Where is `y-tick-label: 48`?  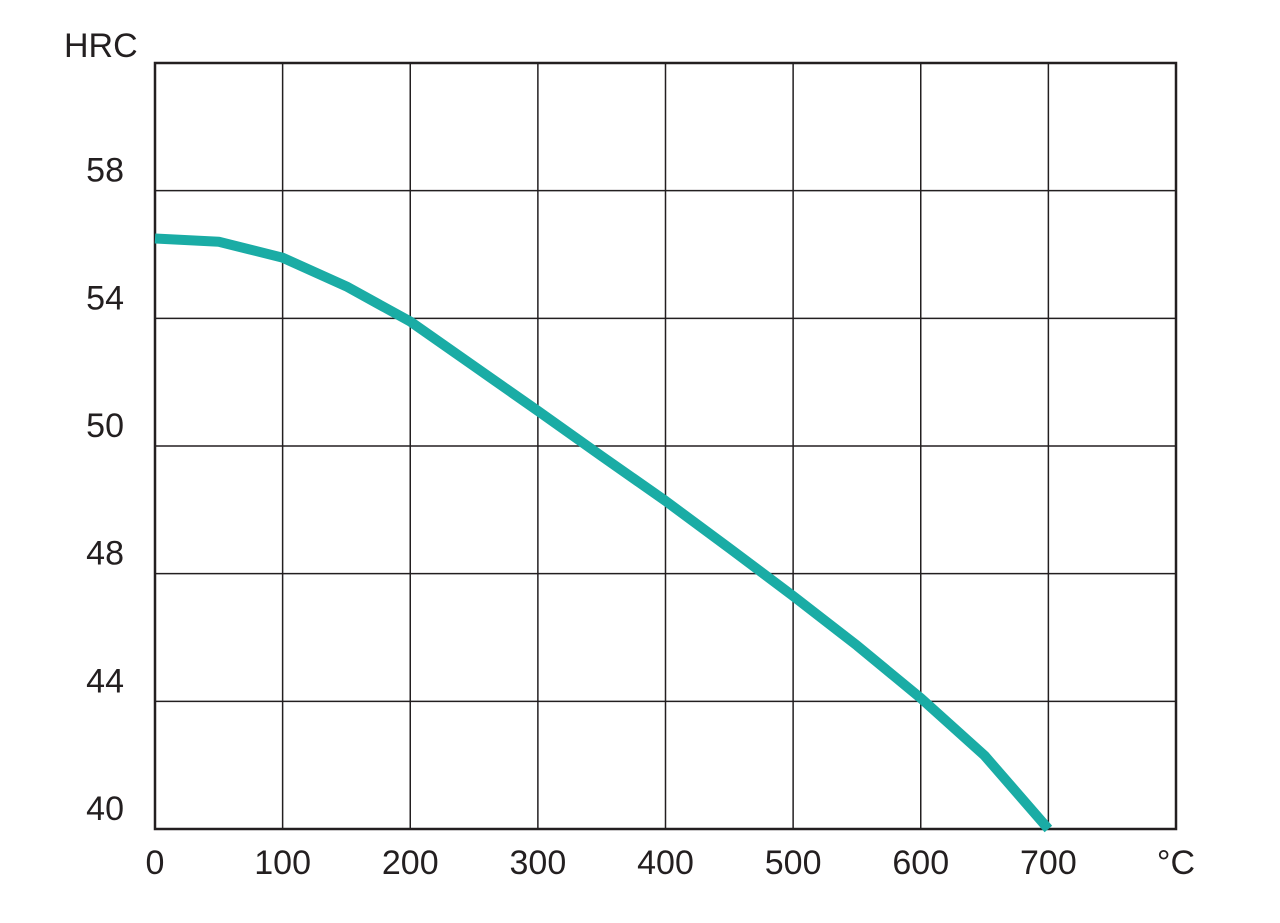 y-tick-label: 48 is located at coordinates (105, 554).